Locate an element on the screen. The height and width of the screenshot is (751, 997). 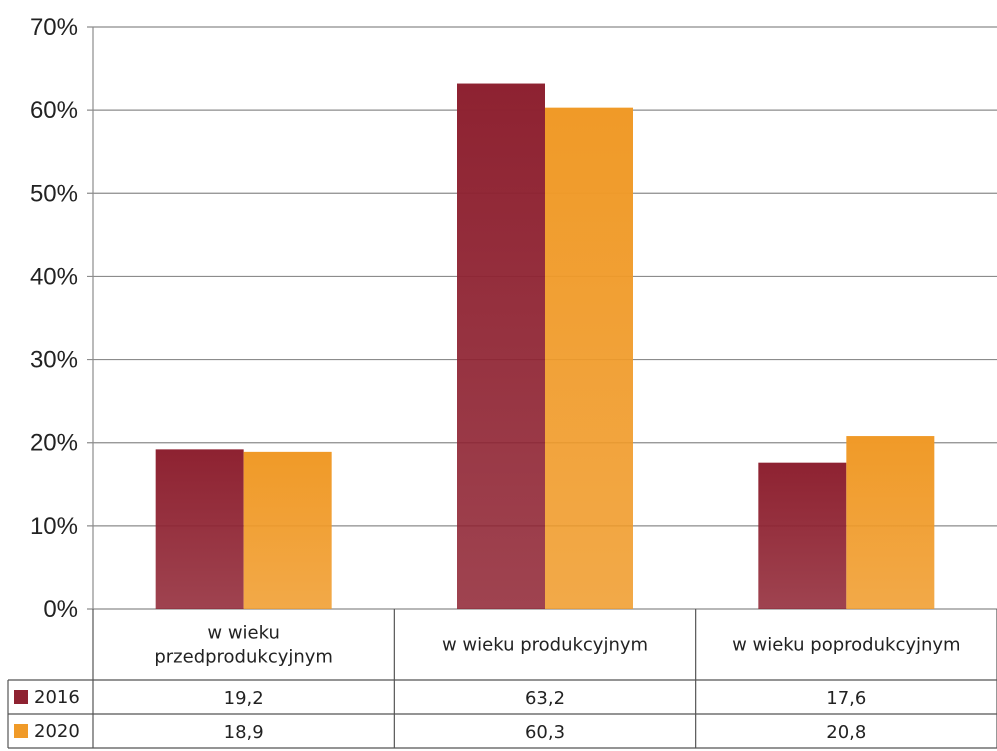
category-label: w wieku produkcyjnym is located at coordinates (545, 645).